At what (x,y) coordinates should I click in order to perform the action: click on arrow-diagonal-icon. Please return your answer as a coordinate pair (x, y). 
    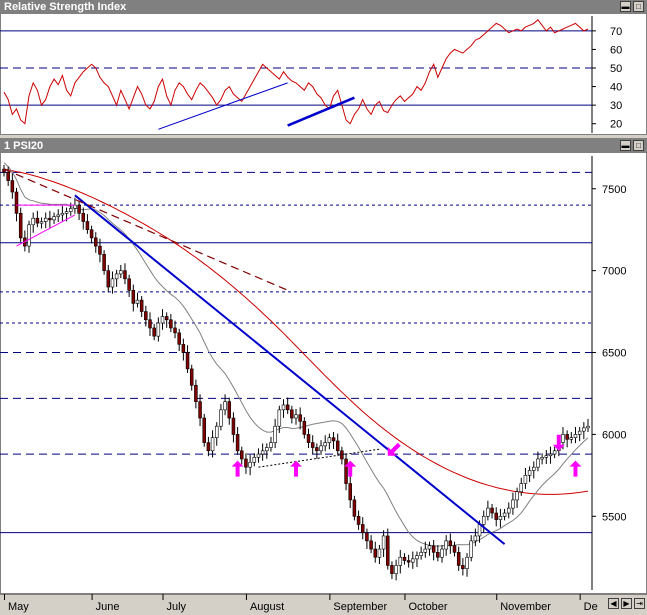
    Looking at the image, I should click on (394, 449).